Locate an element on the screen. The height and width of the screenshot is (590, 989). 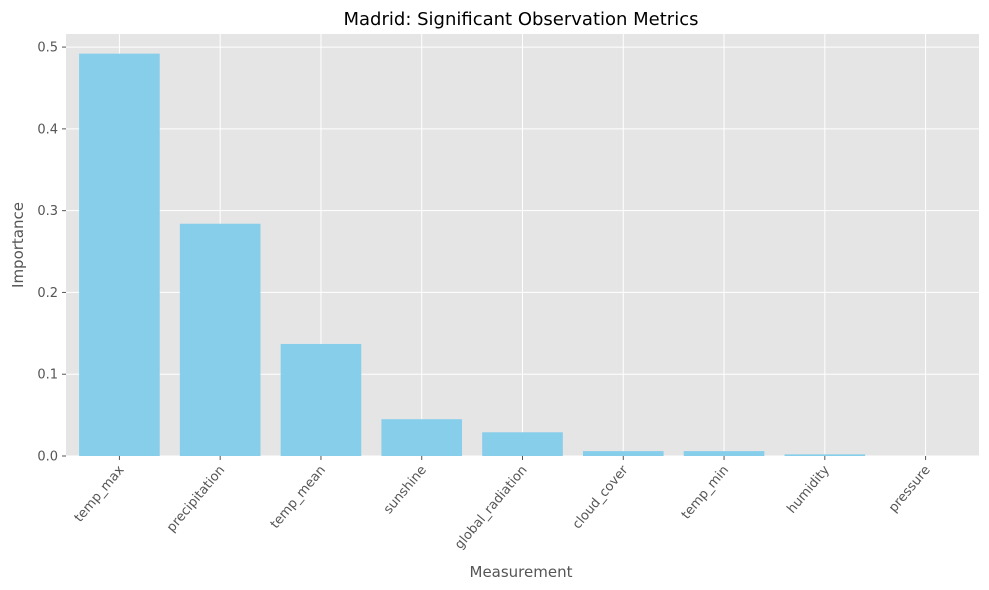
x-tick-label: global_radiation is located at coordinates (491, 507).